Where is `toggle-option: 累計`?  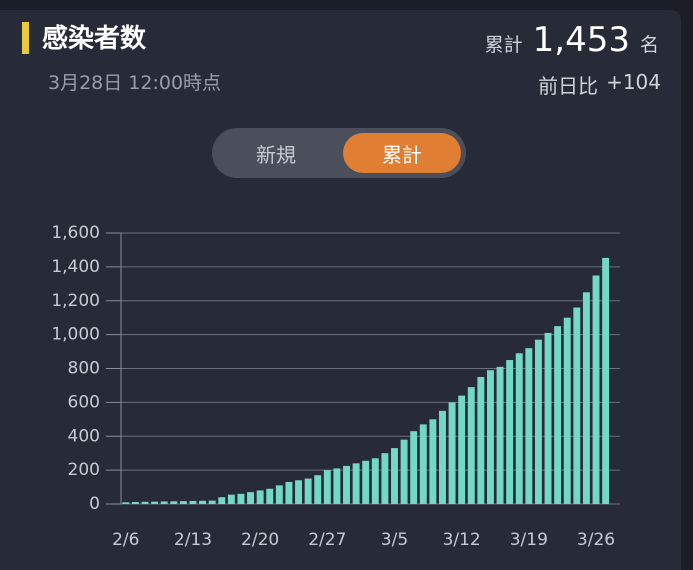 toggle-option: 累計 is located at coordinates (402, 153).